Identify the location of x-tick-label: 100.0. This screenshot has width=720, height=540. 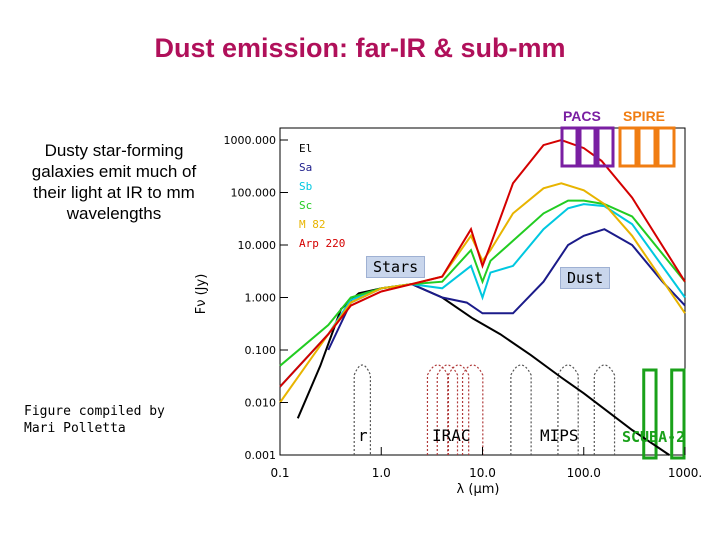
(584, 473).